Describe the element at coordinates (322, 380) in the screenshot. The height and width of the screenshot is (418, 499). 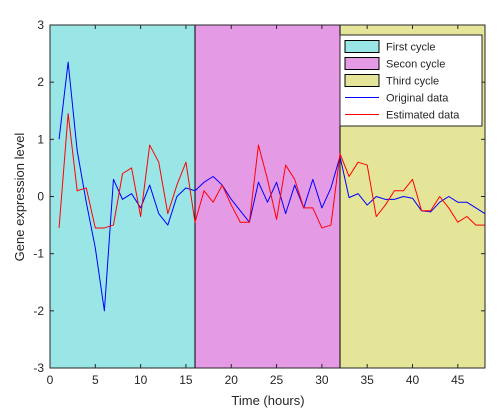
I see `x-tick-label: 30` at that location.